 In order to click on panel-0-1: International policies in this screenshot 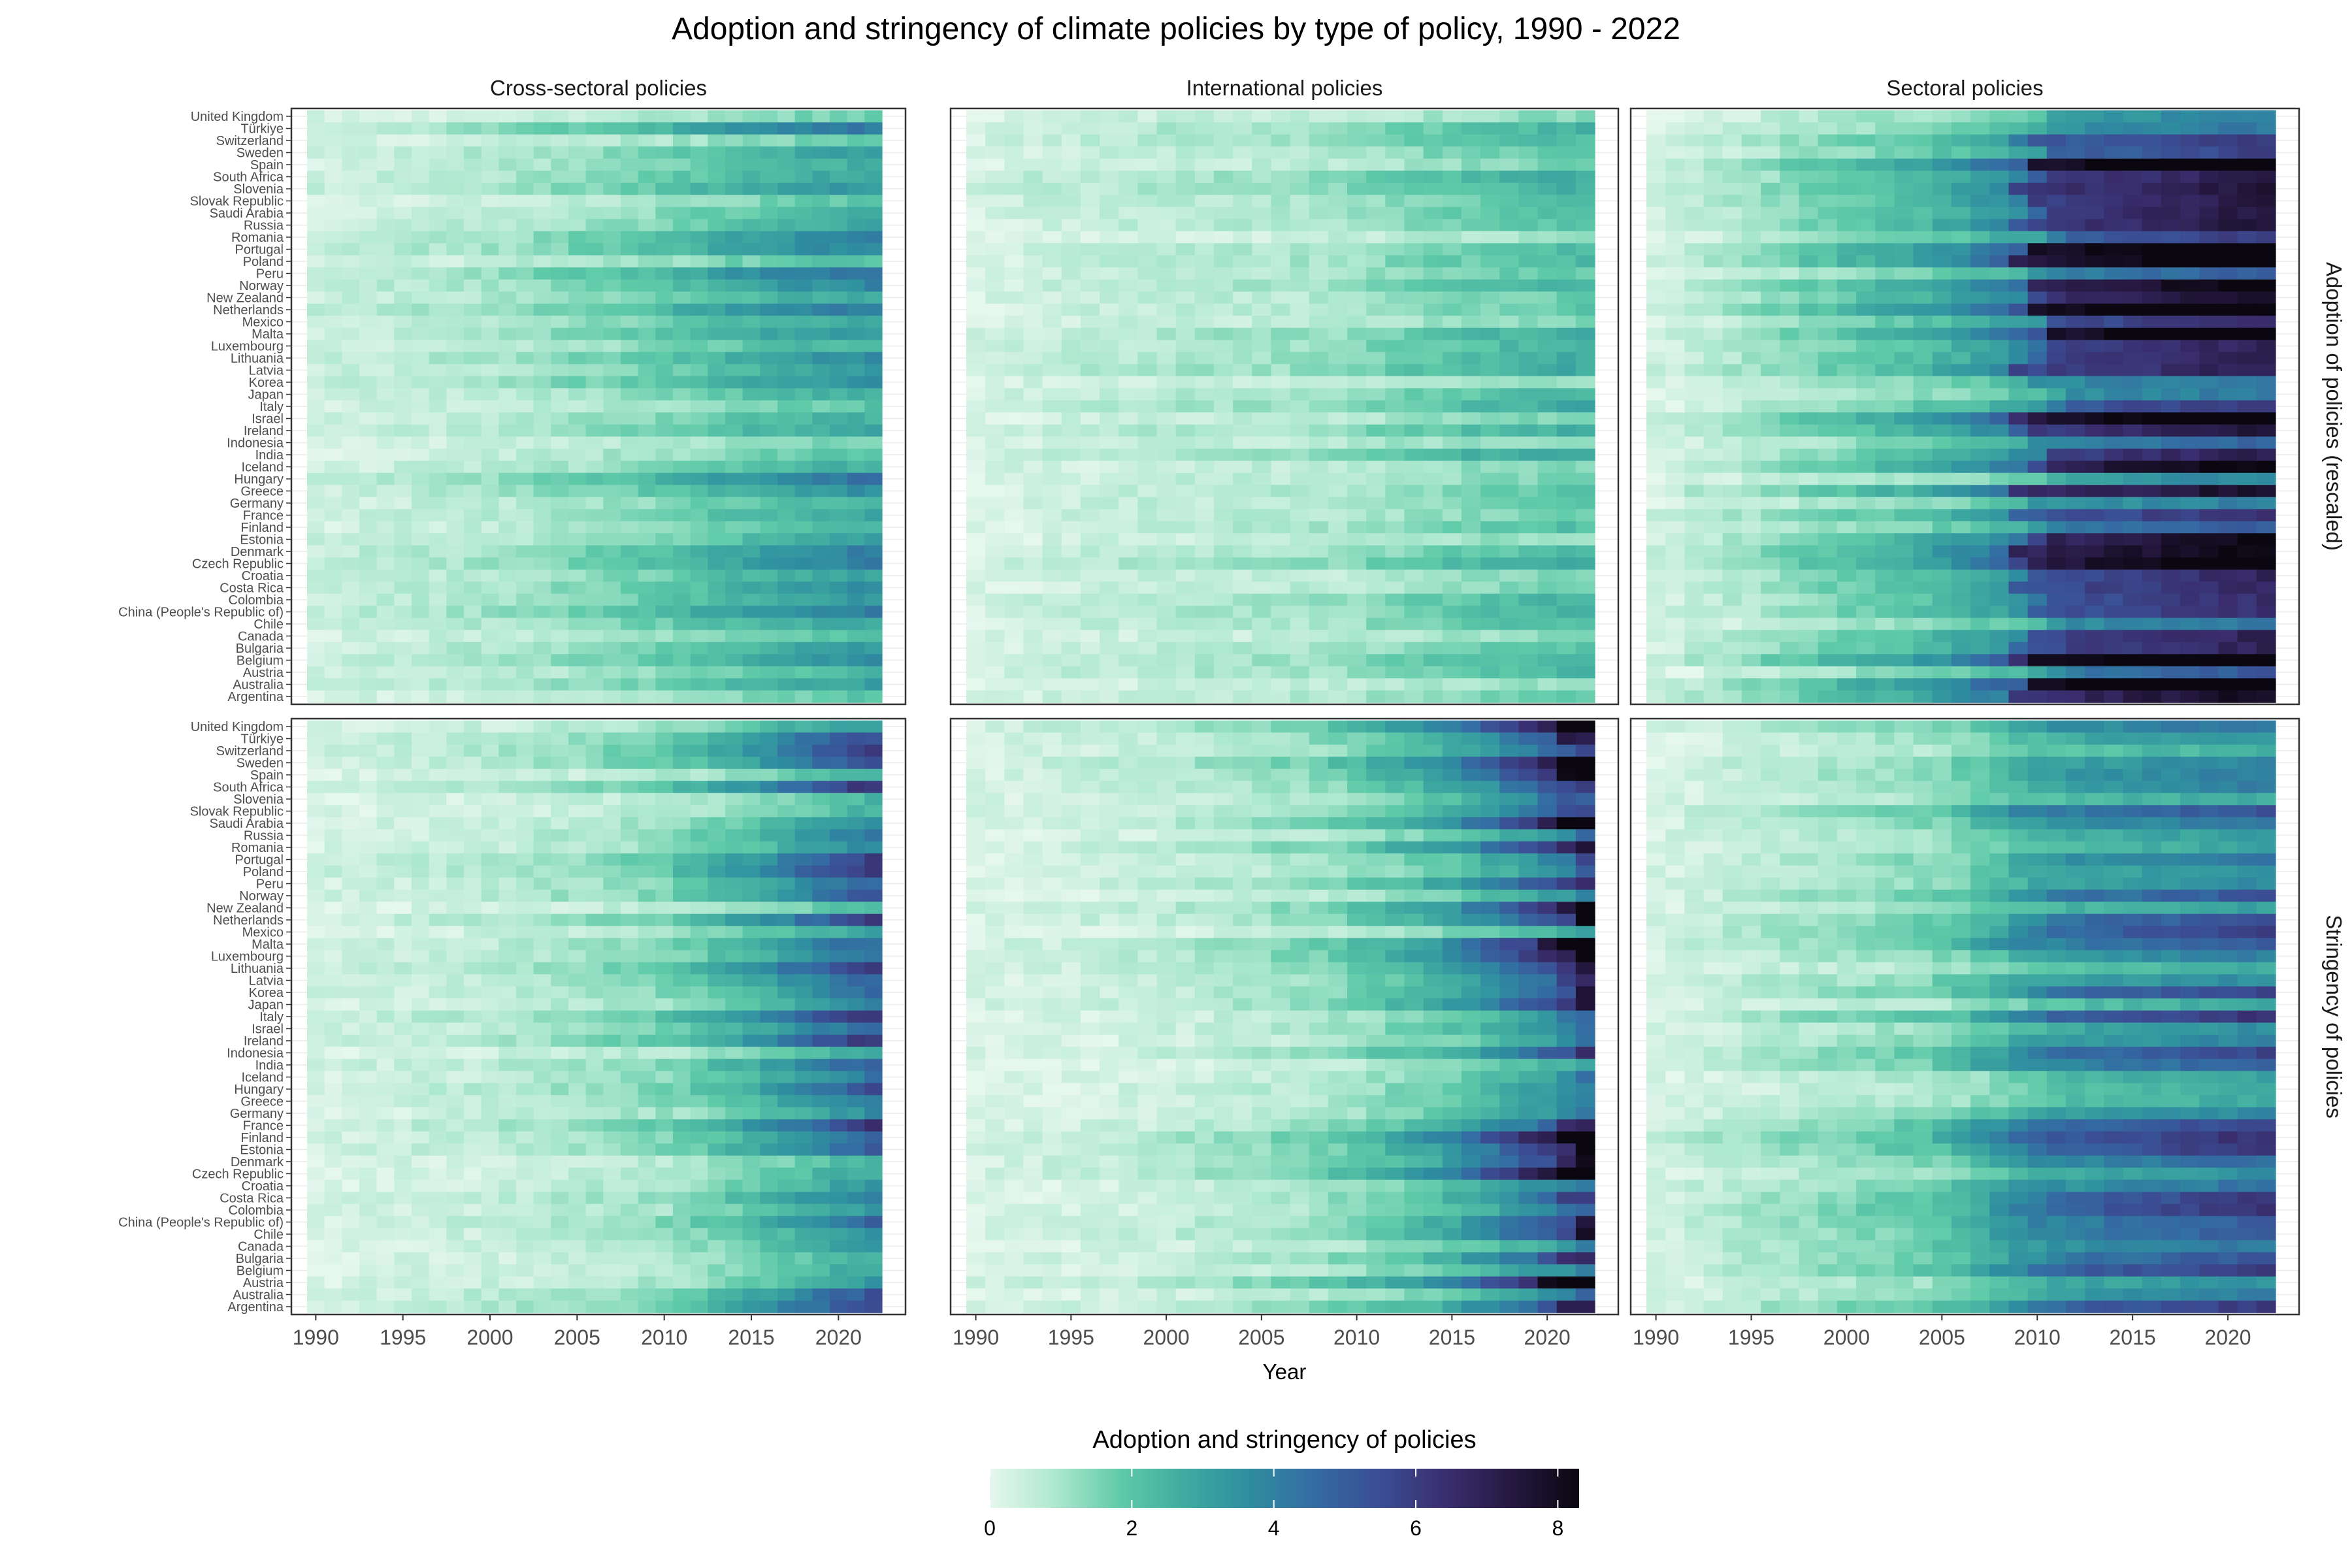, I will do `click(1284, 391)`.